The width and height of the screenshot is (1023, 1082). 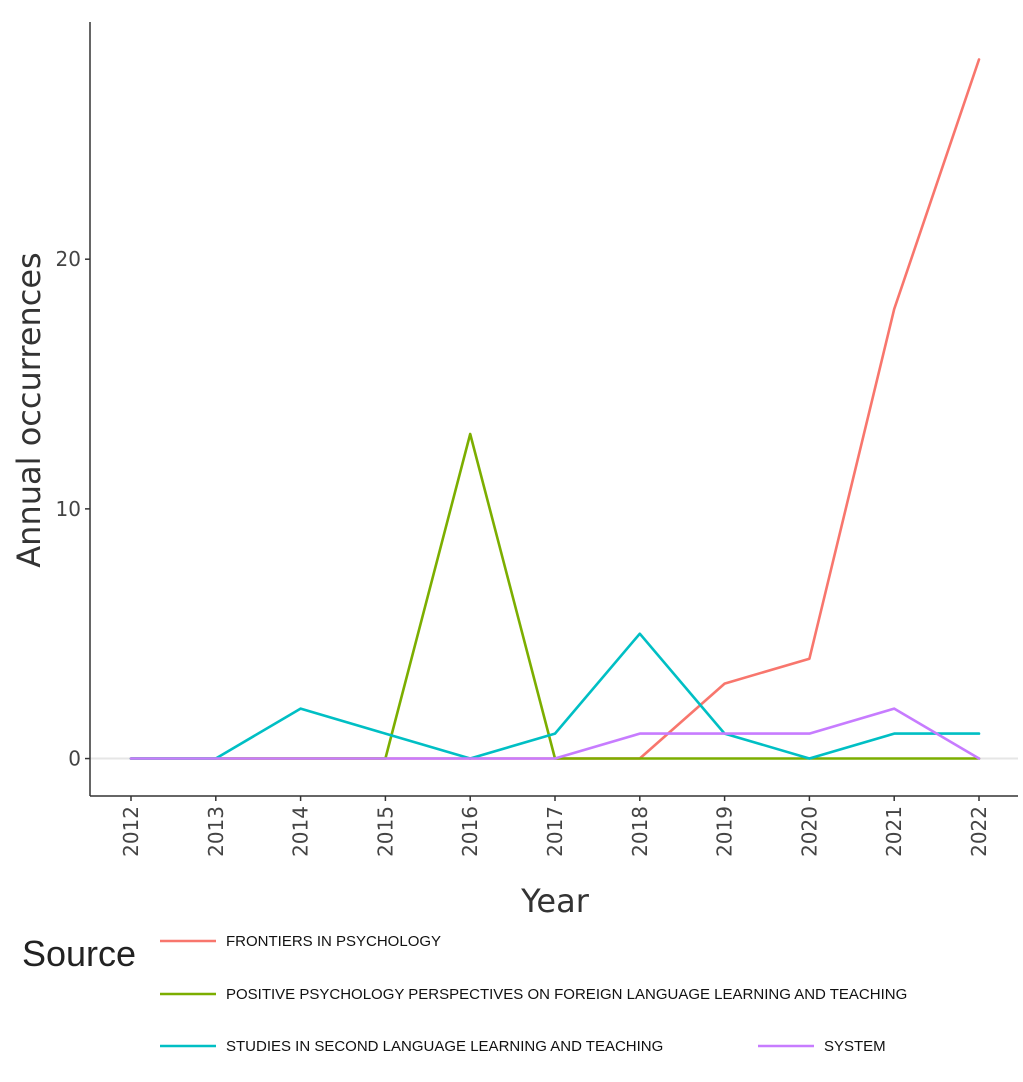 I want to click on legend-title: Source, so click(x=79, y=953).